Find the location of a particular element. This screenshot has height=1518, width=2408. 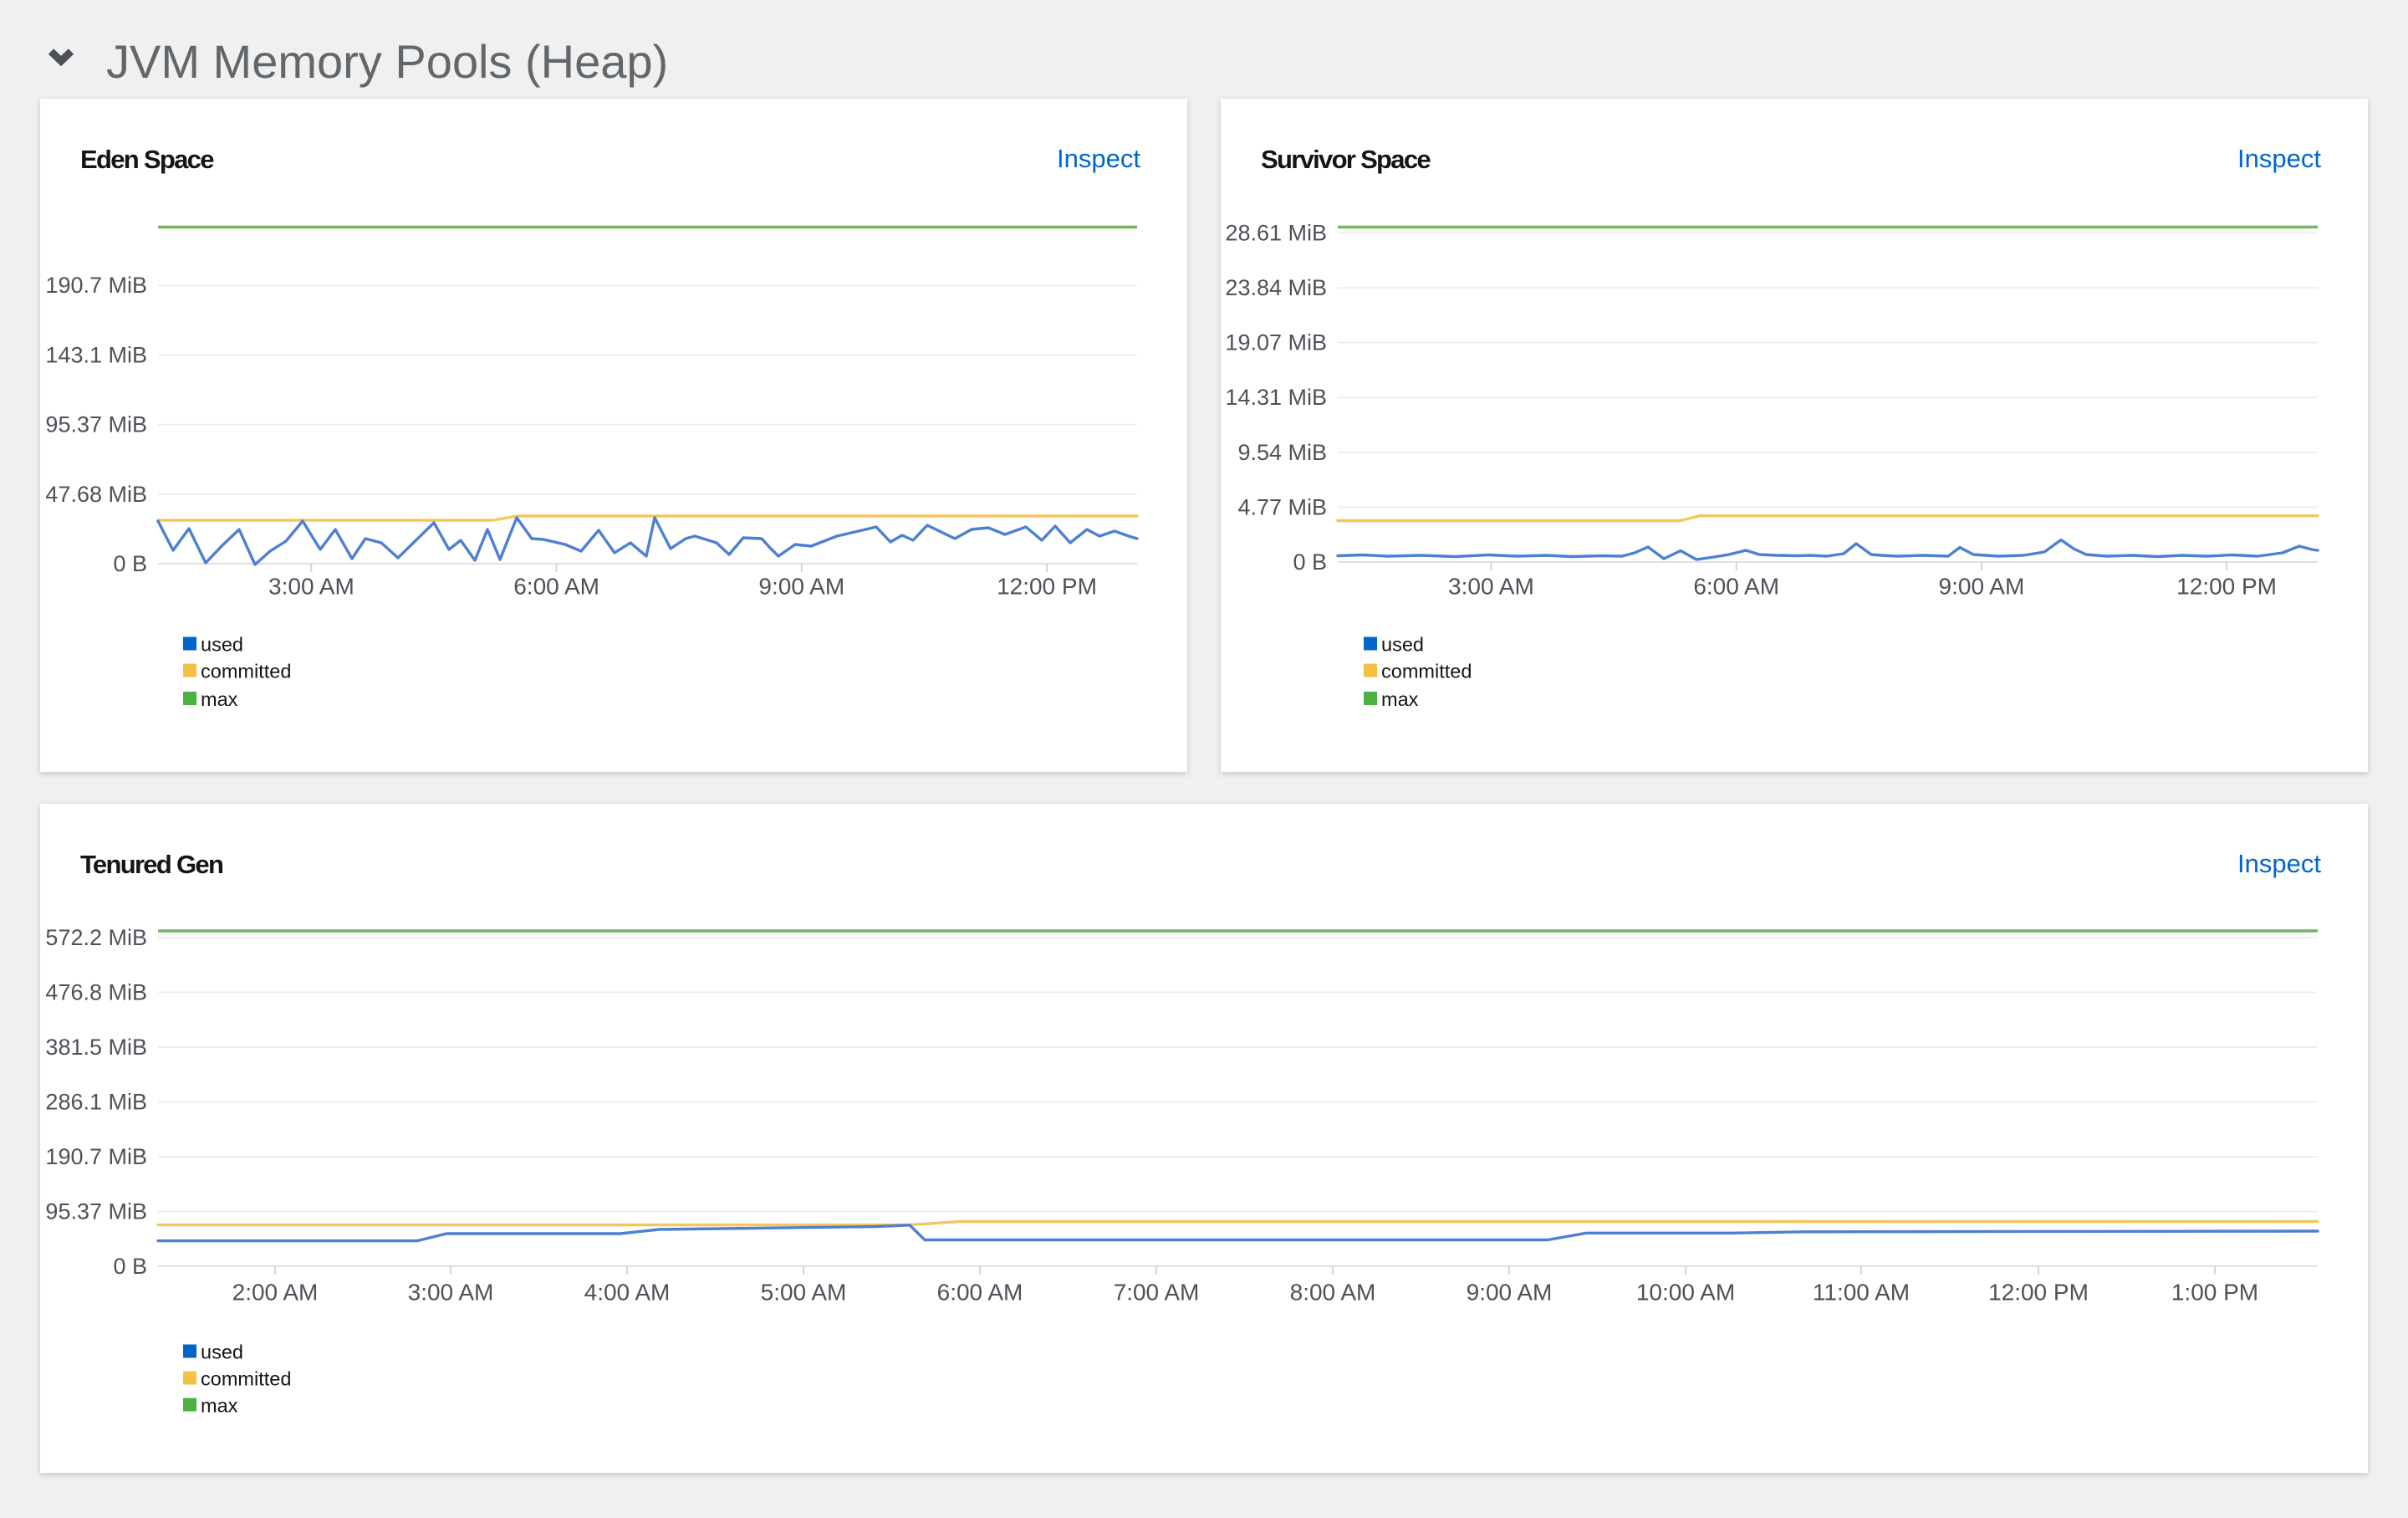

svg-text: 11:00 AM is located at coordinates (1861, 1293).